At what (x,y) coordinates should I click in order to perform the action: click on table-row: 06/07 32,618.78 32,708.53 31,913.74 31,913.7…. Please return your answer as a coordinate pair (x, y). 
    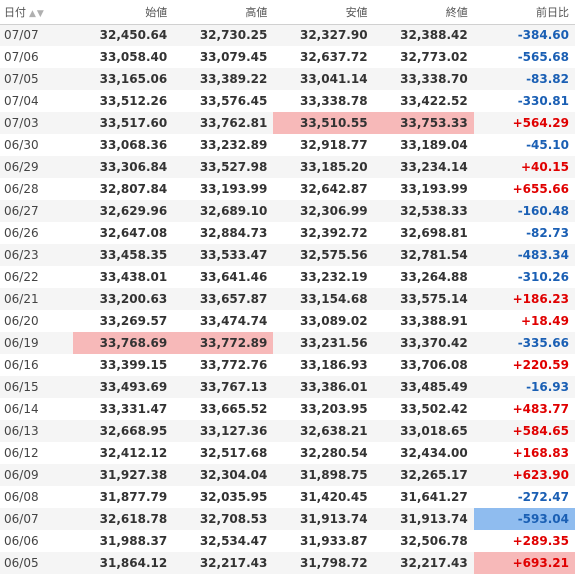
    Looking at the image, I should click on (287, 519).